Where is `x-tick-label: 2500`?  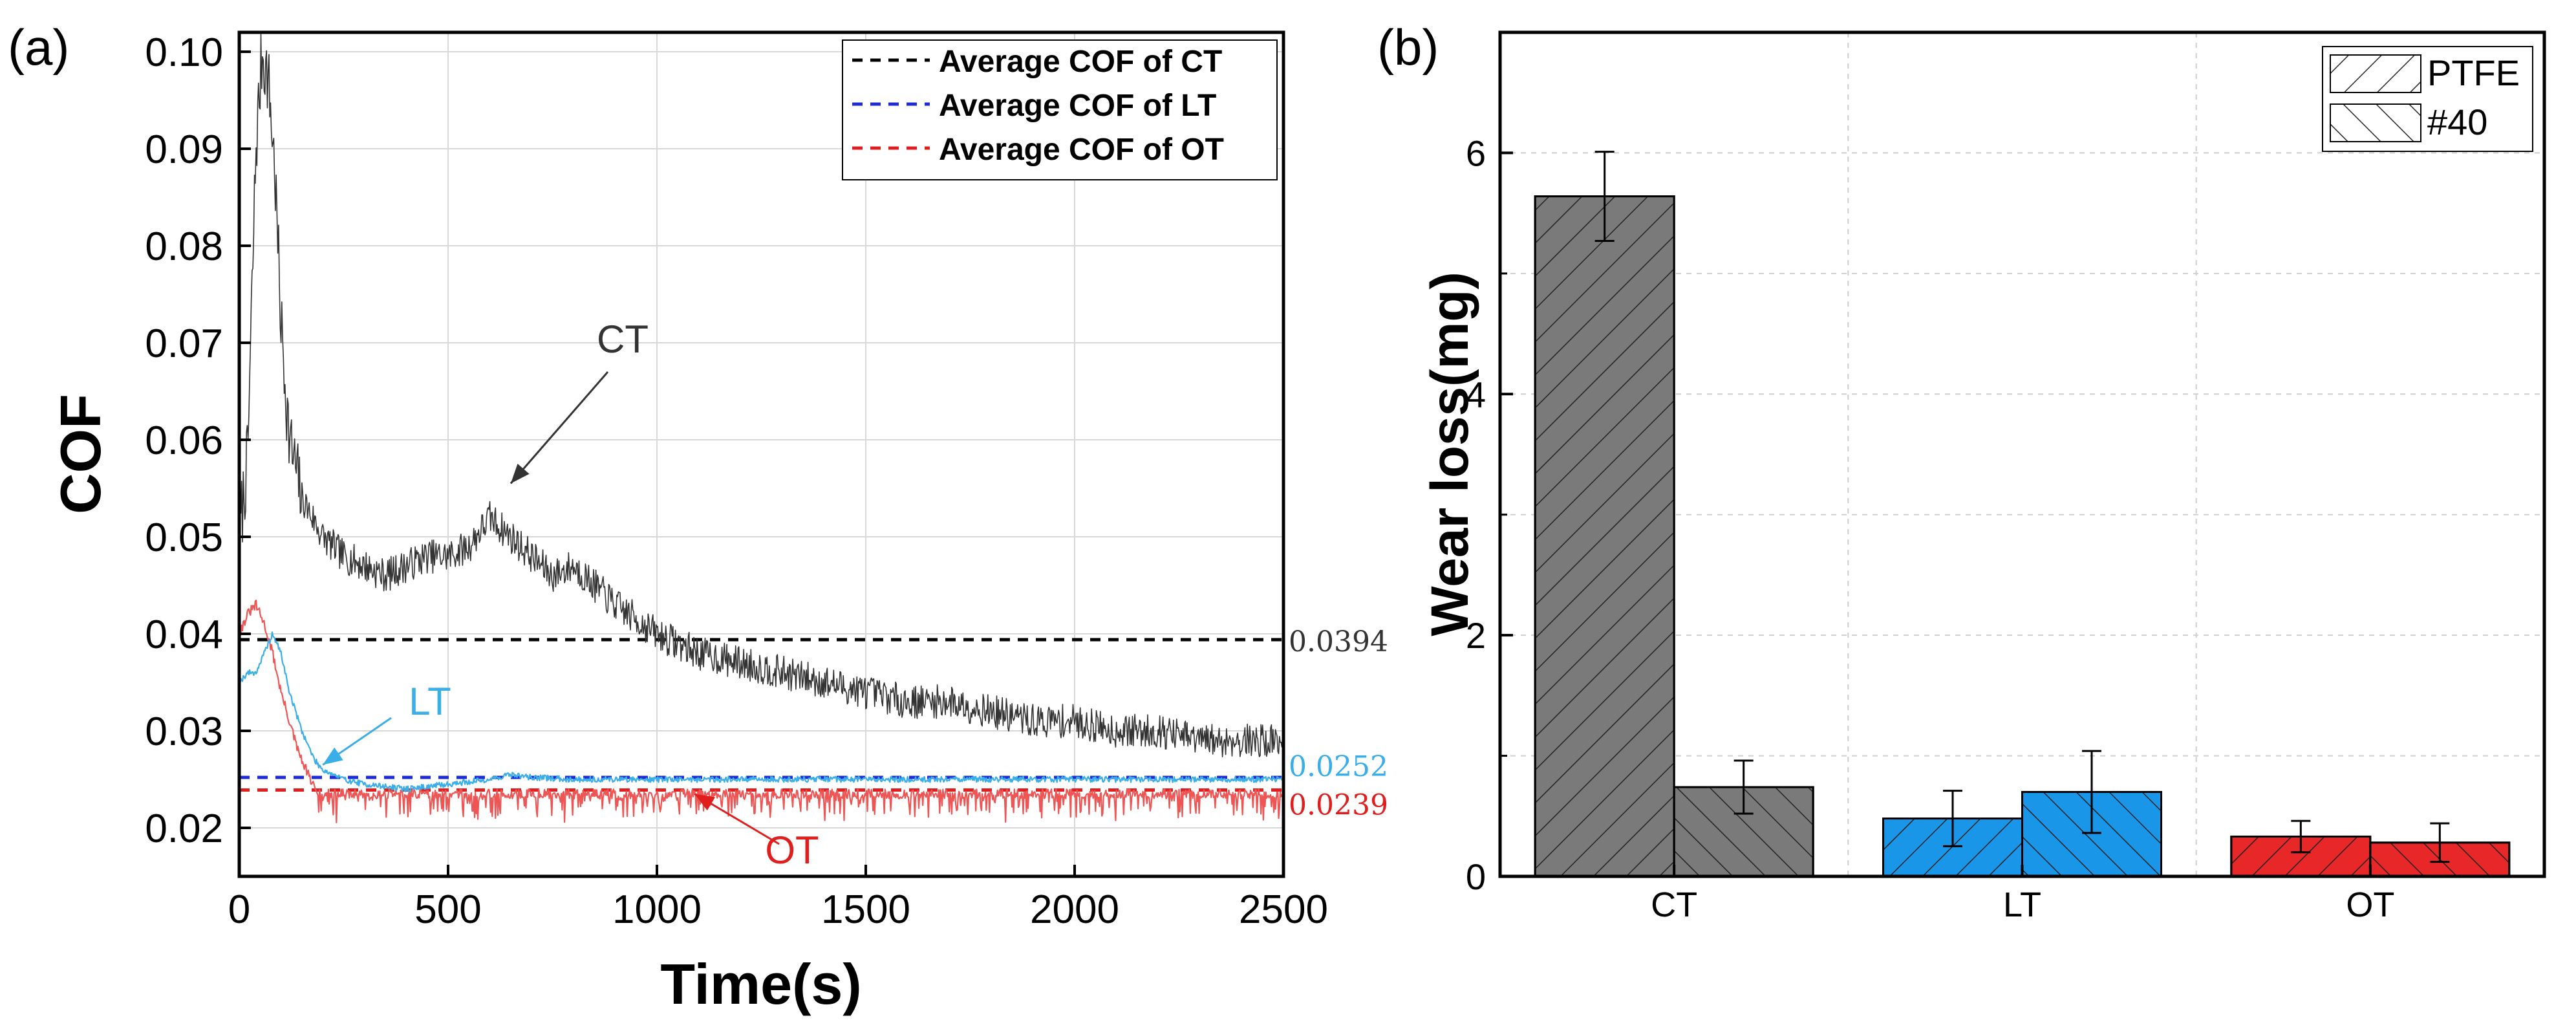 x-tick-label: 2500 is located at coordinates (1283, 909).